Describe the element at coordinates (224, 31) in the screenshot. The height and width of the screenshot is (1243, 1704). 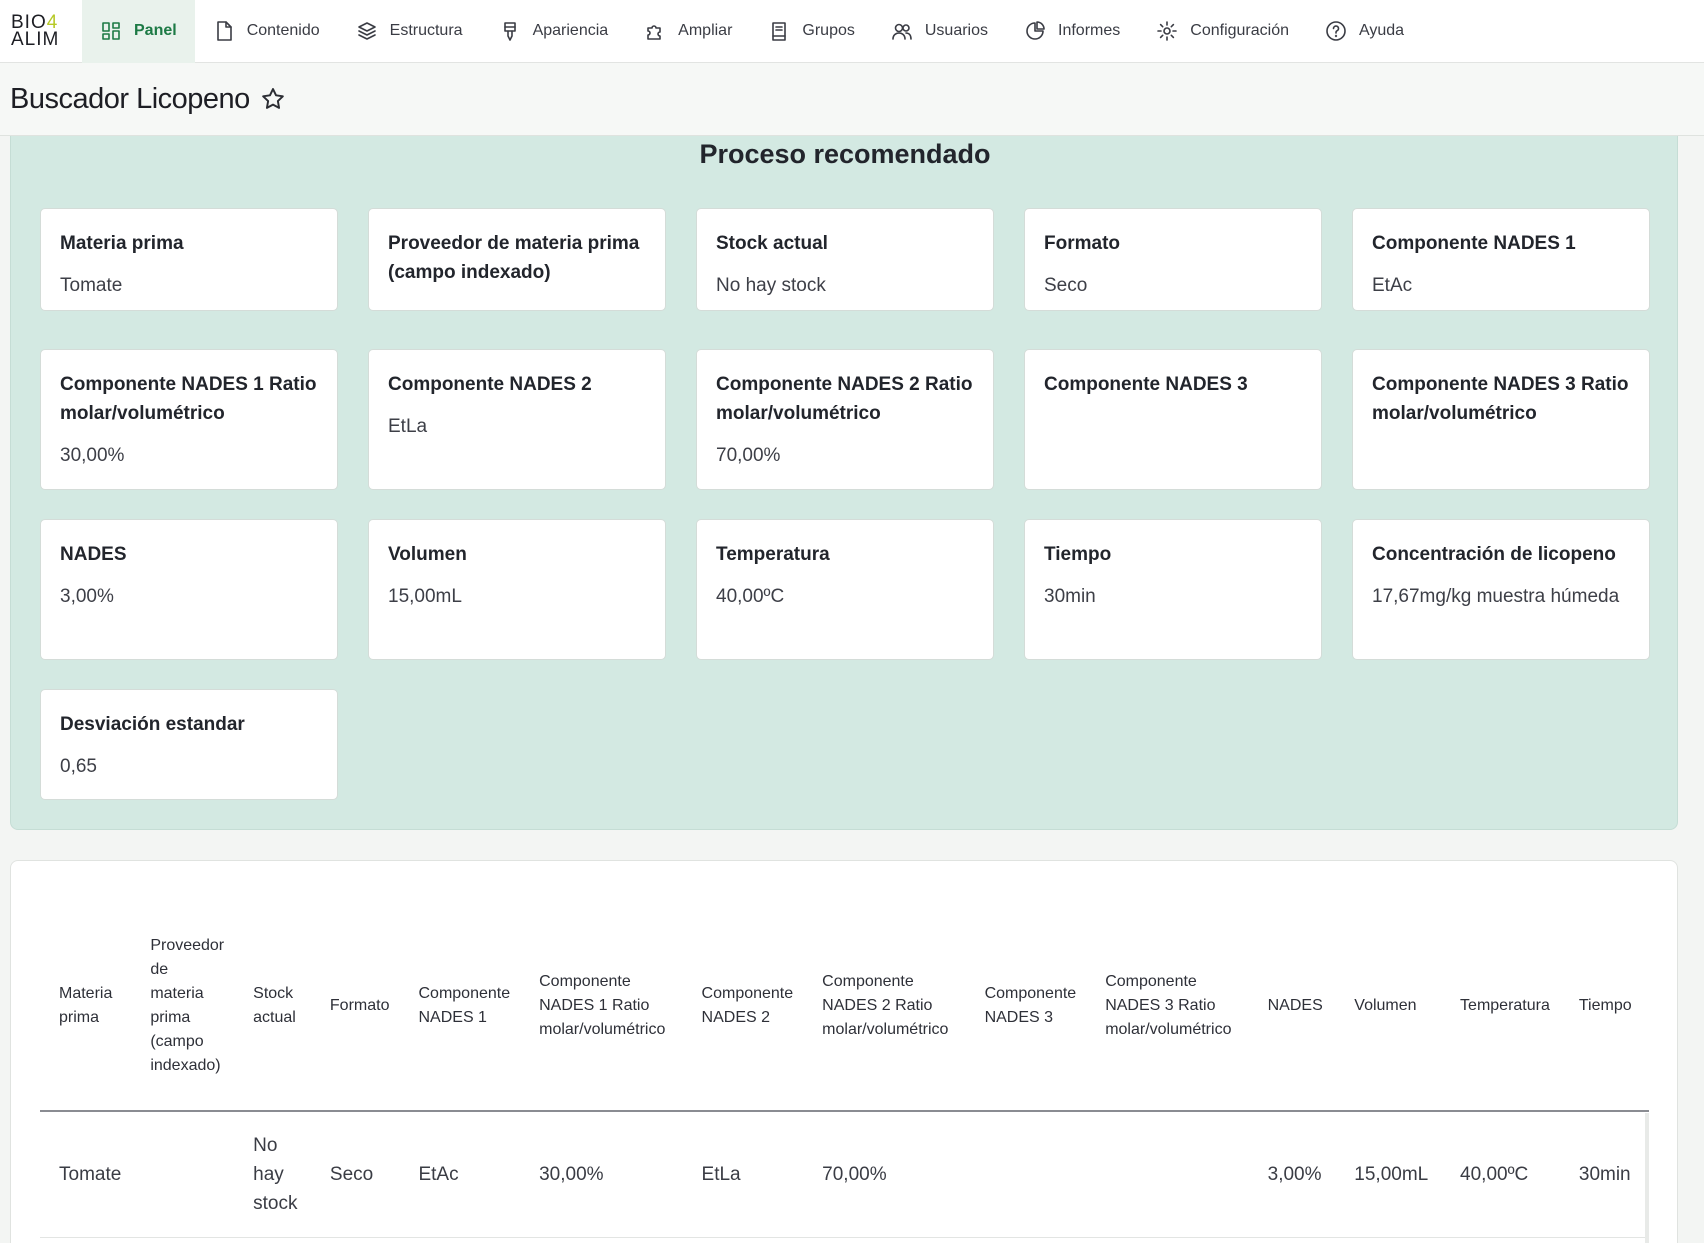
I see `file-icon` at that location.